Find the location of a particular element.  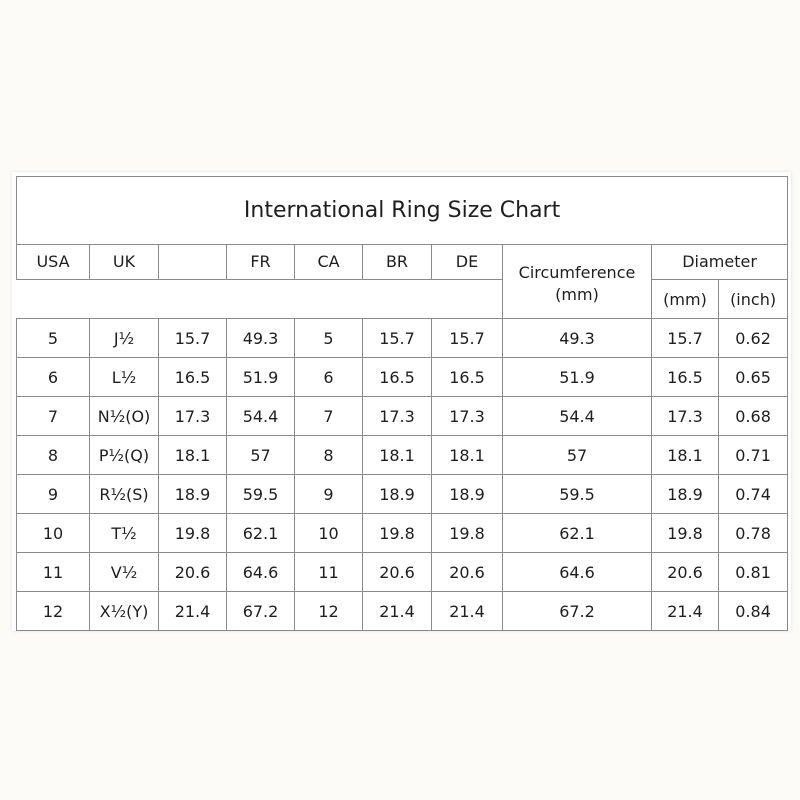

cell-br: 19.8 is located at coordinates (397, 533).